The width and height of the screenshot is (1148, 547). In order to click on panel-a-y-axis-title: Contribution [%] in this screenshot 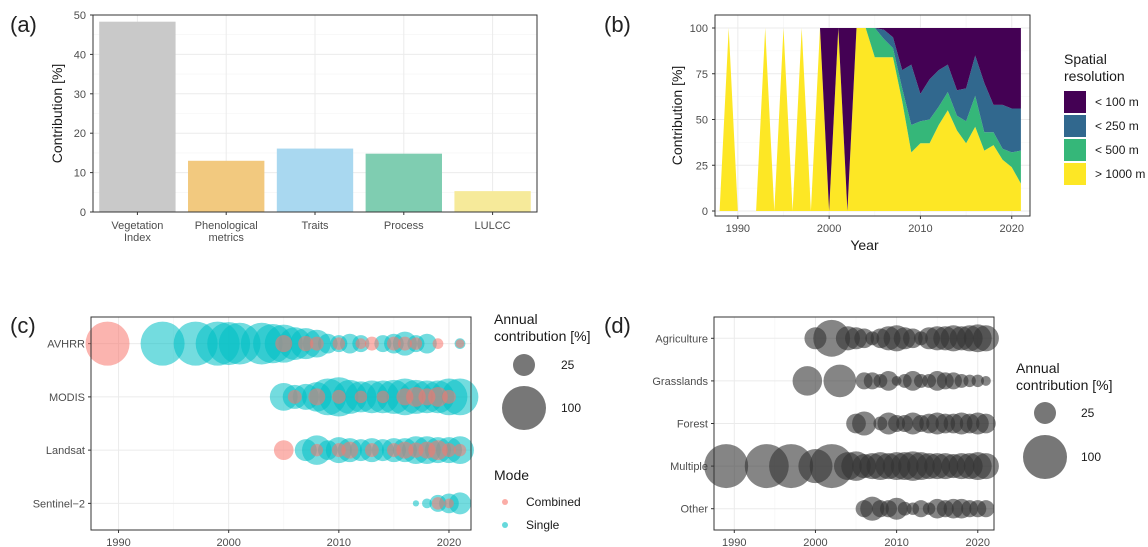, I will do `click(57, 114)`.